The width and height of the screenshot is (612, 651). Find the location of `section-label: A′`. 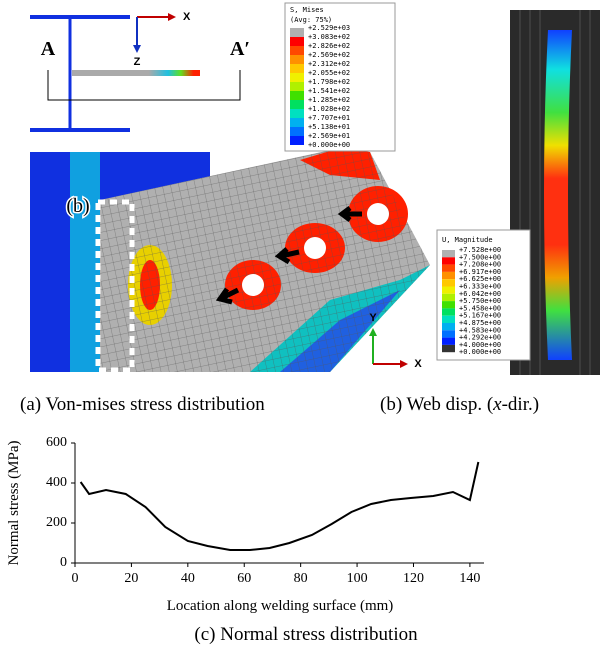

section-label: A′ is located at coordinates (240, 49).